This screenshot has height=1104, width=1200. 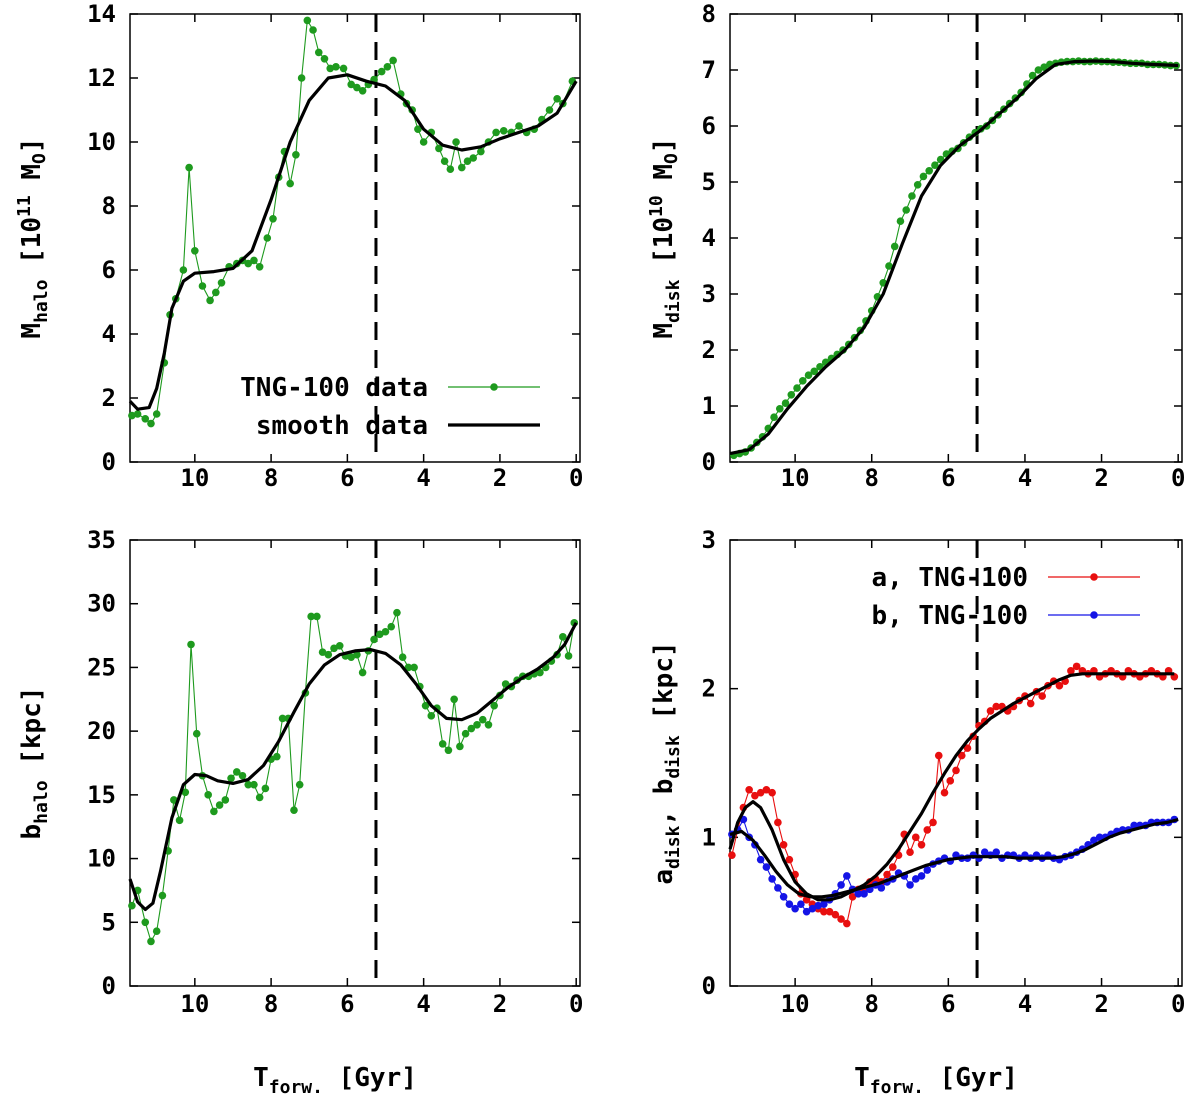 What do you see at coordinates (101, 78) in the screenshot?
I see `y-tick-label: 12` at bounding box center [101, 78].